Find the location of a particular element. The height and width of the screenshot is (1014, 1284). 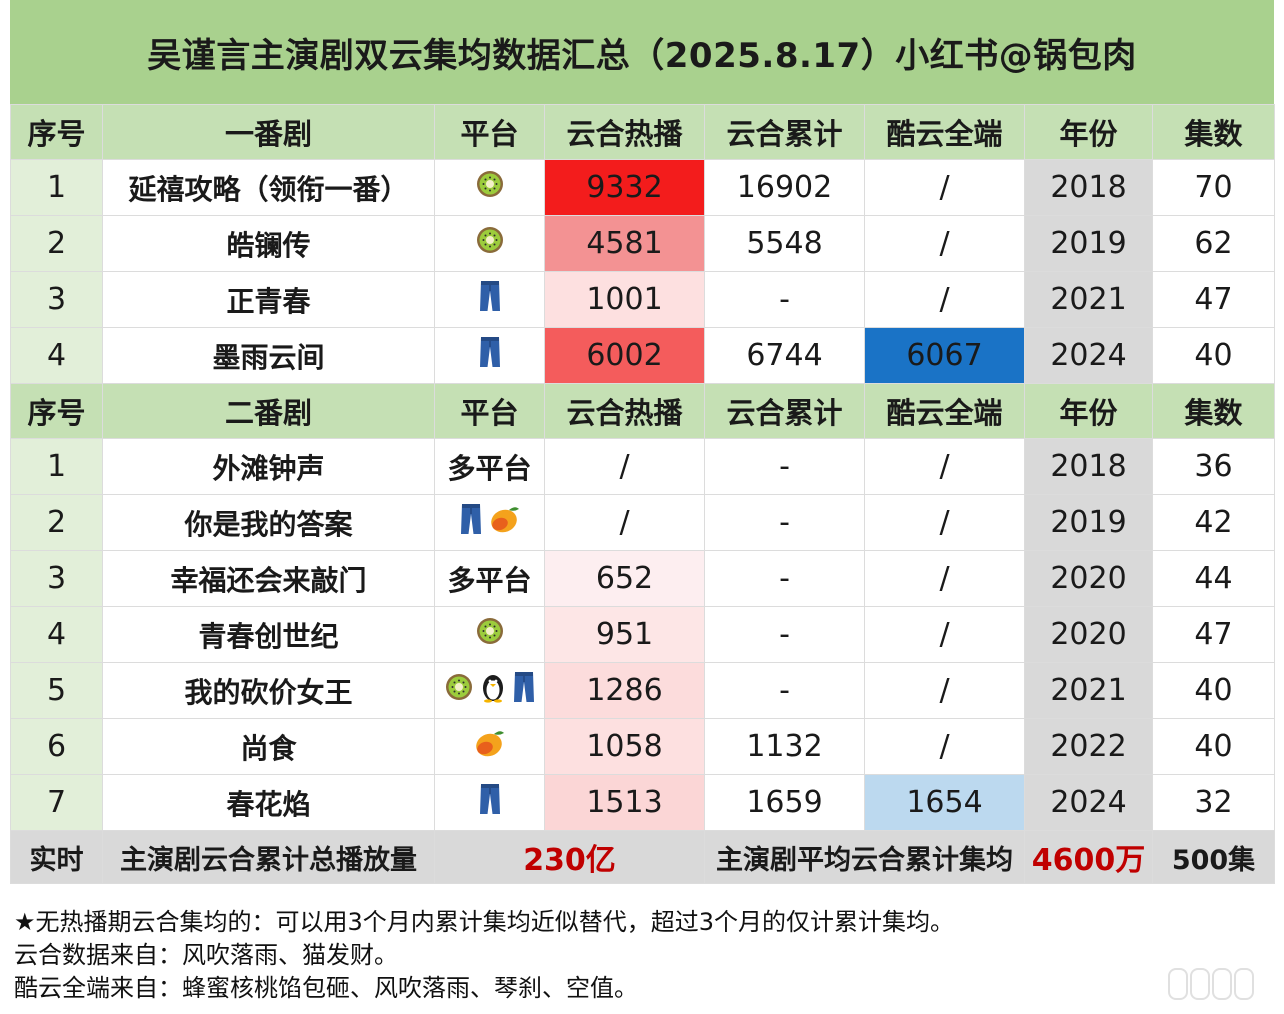

second-table-row: 3 幸福还会来敲门 多平台 652-/2020 44 is located at coordinates (642, 578).